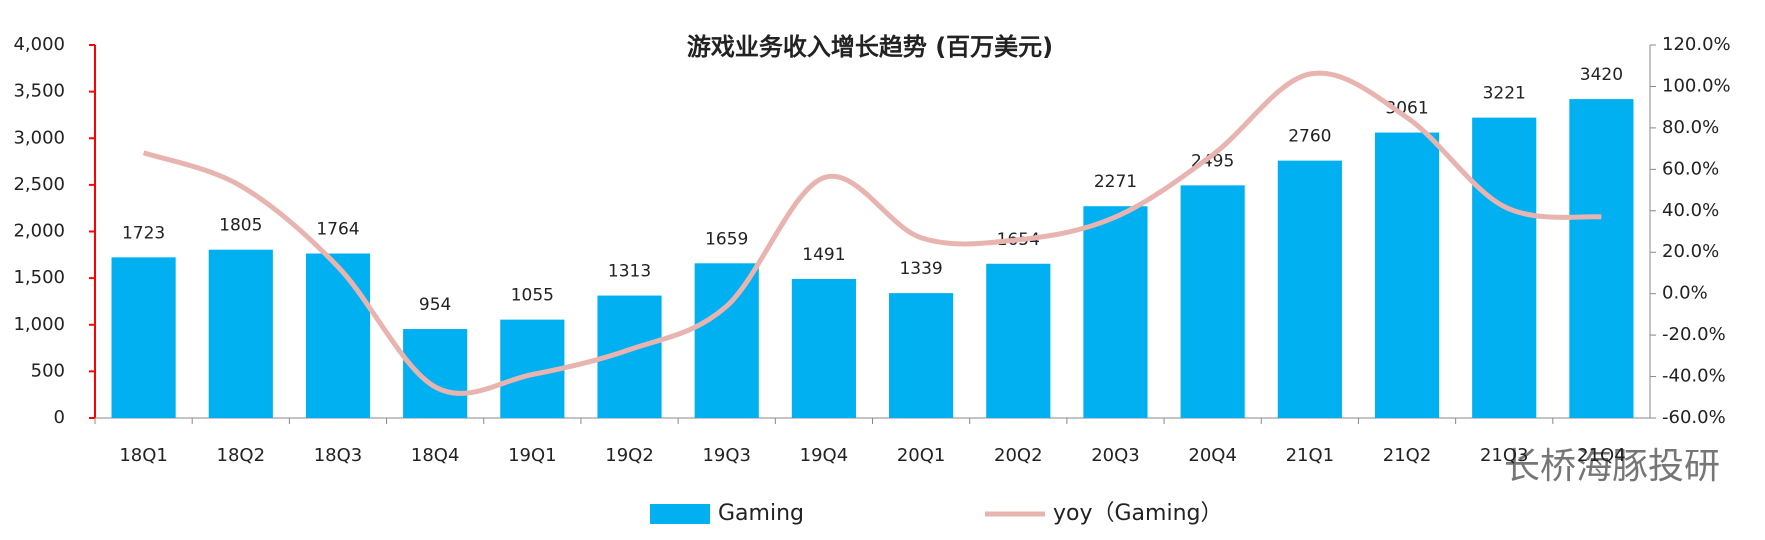 Image resolution: width=1765 pixels, height=540 pixels. What do you see at coordinates (726, 239) in the screenshot?
I see `data-label: 1659` at bounding box center [726, 239].